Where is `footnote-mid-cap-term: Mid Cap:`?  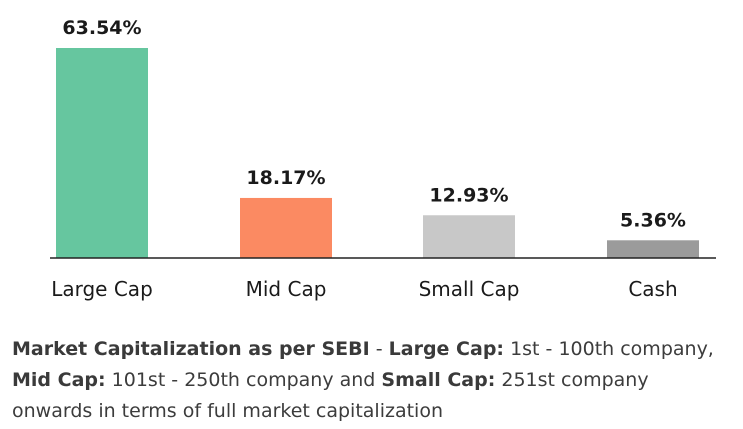 footnote-mid-cap-term: Mid Cap: is located at coordinates (59, 380).